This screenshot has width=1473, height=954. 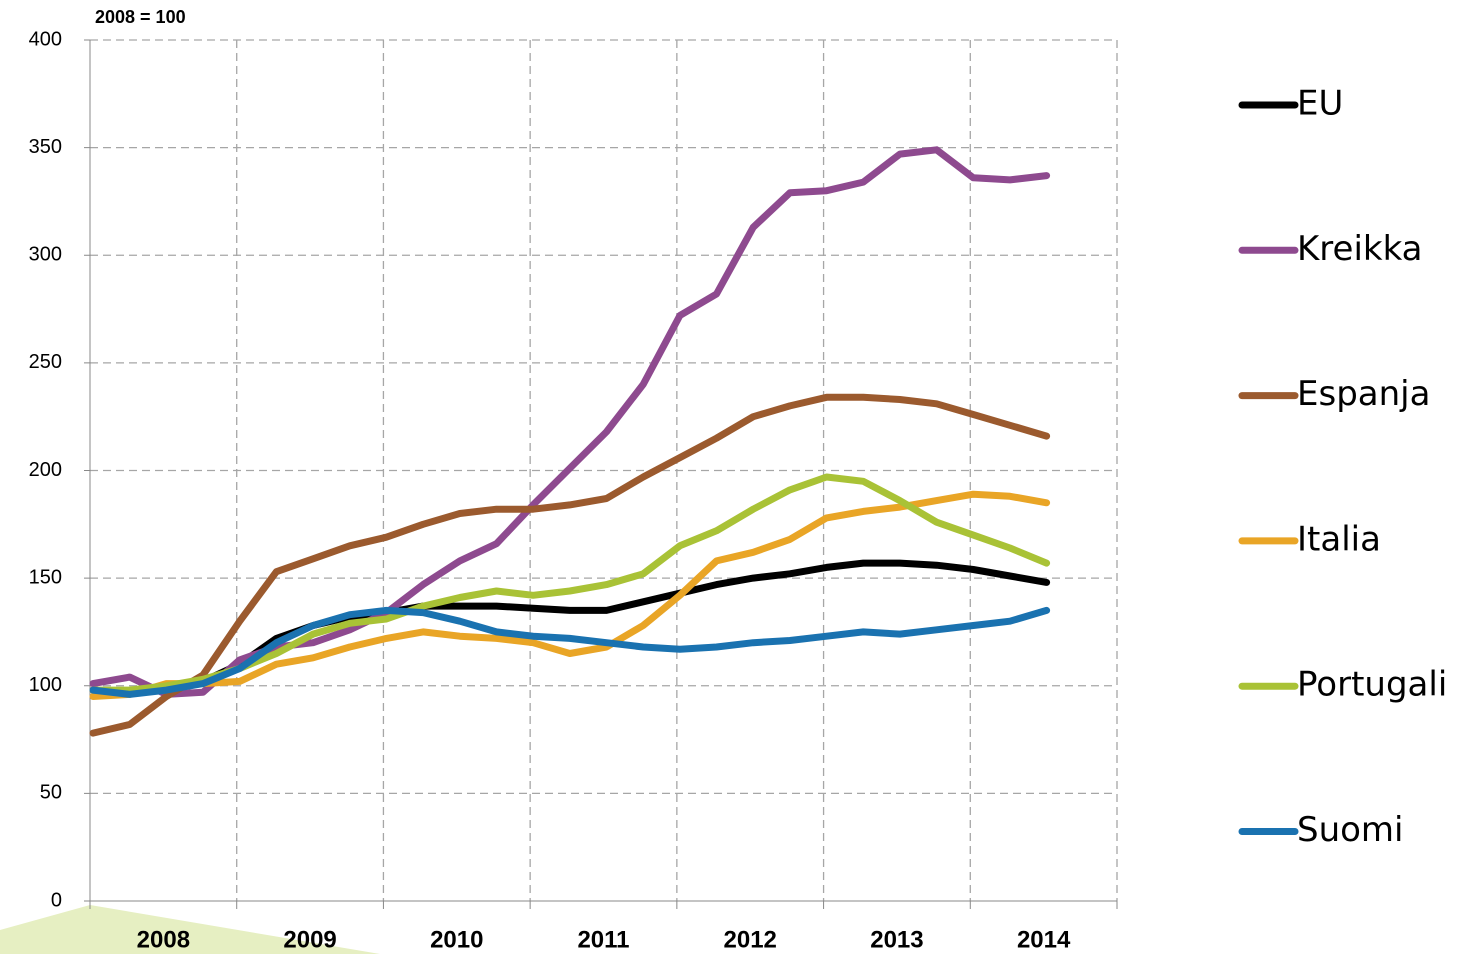 I want to click on y-tick-label: 400, so click(x=45, y=39).